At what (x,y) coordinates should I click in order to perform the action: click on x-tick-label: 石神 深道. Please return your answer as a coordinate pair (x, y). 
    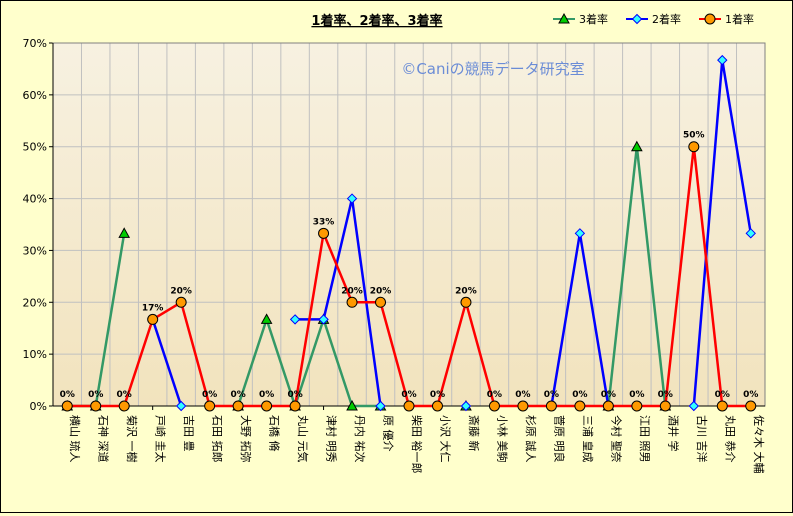
    Looking at the image, I should click on (104, 439).